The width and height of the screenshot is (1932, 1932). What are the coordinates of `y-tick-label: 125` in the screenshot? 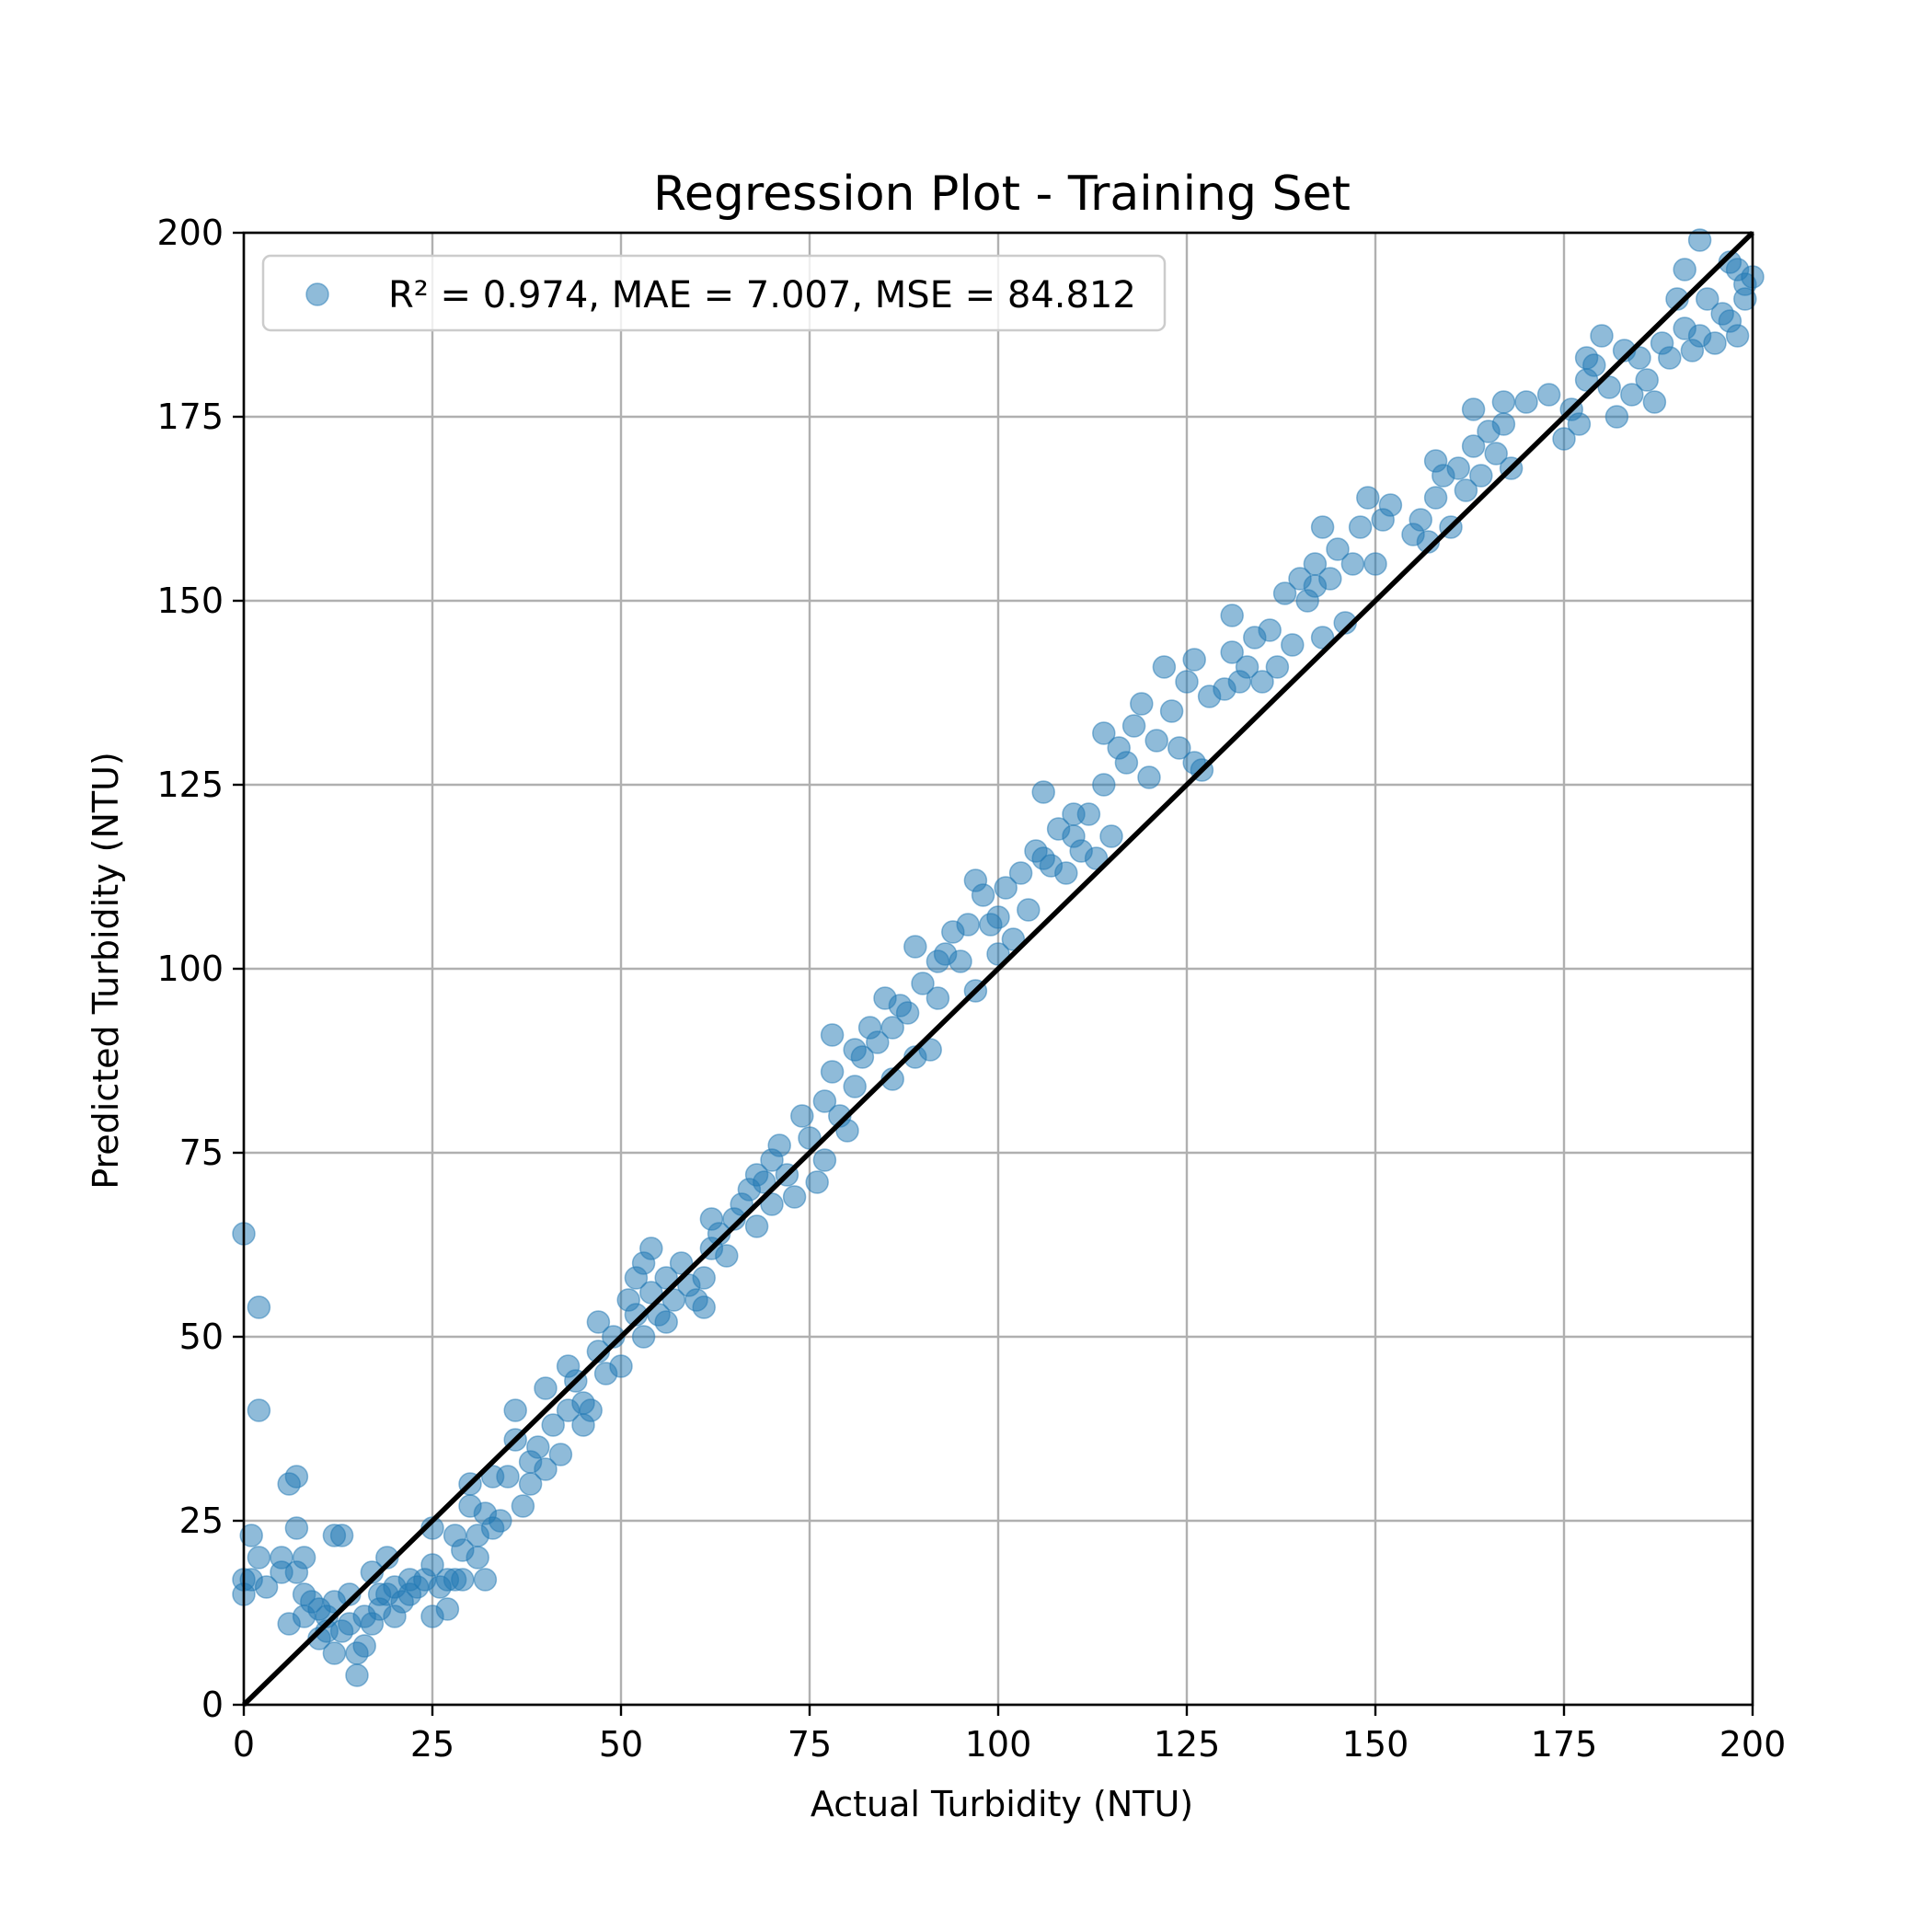 It's located at (190, 785).